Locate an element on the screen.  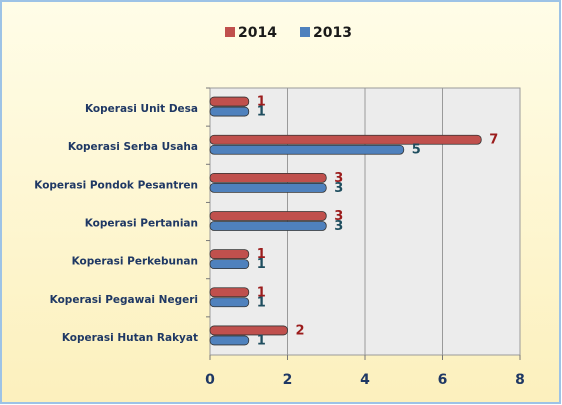
y-tick-label: Koperasi Pondok Pesantren is located at coordinates (116, 185).